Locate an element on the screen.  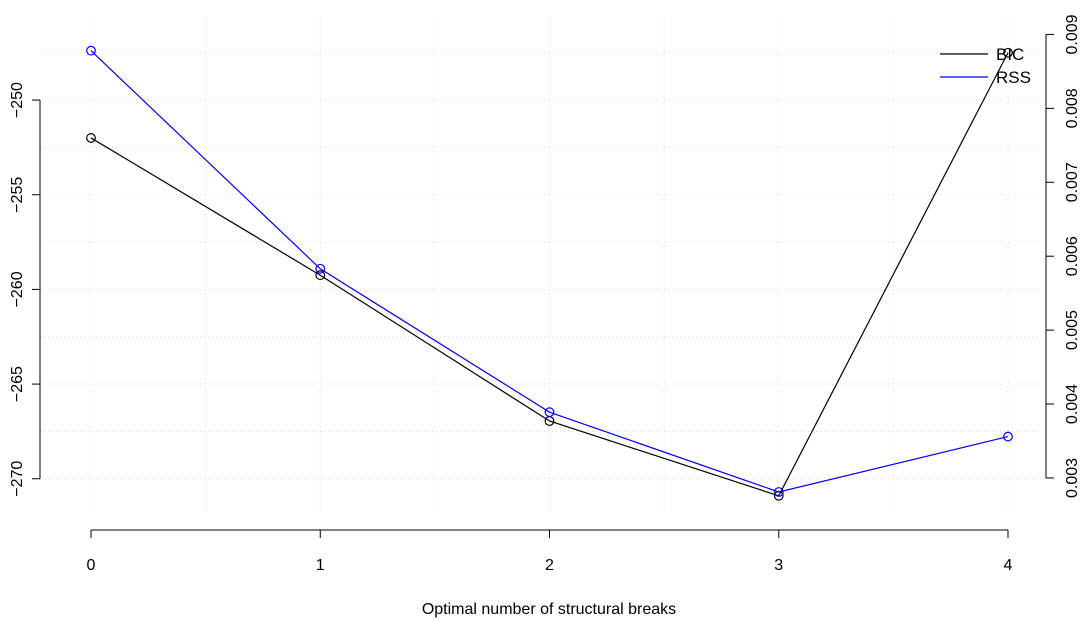
right-axis-tick-label: 0.003 is located at coordinates (1072, 478).